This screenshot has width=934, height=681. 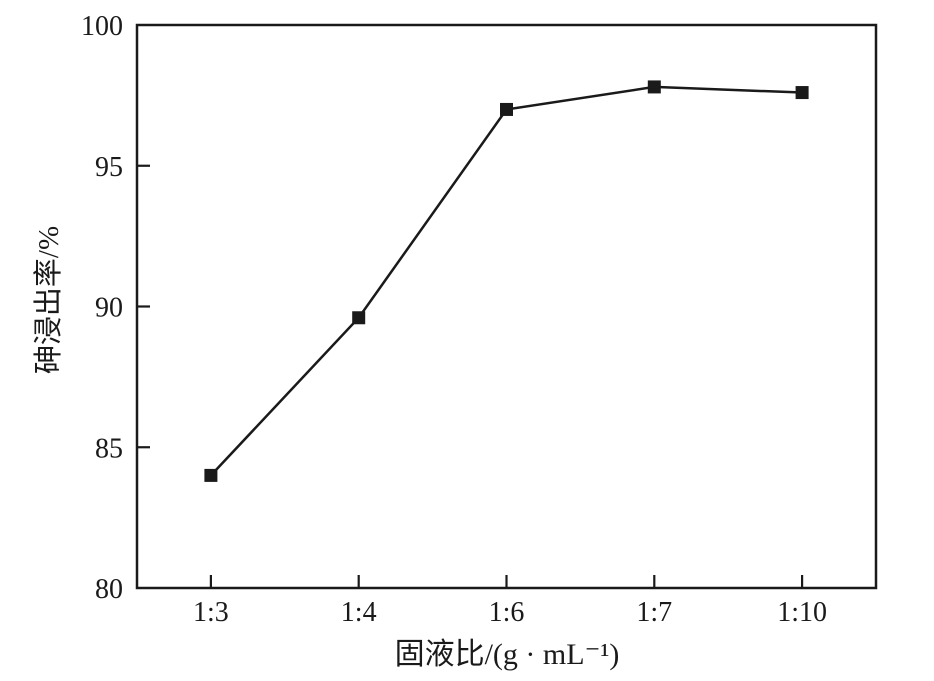 I want to click on y-tick-label: 100, so click(x=102, y=26).